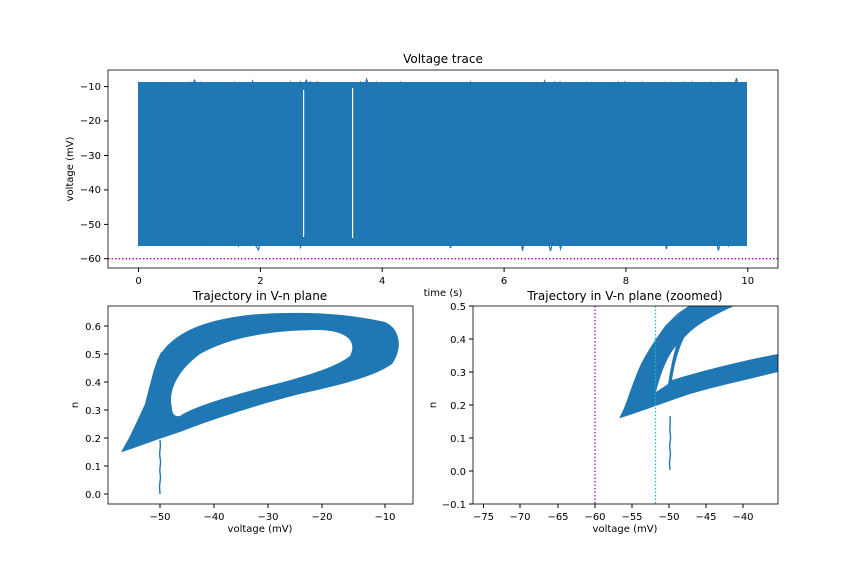 The width and height of the screenshot is (864, 576). What do you see at coordinates (624, 296) in the screenshot?
I see `trajectory-zoomed-title: Trajectory in V-n plane (zoomed)` at bounding box center [624, 296].